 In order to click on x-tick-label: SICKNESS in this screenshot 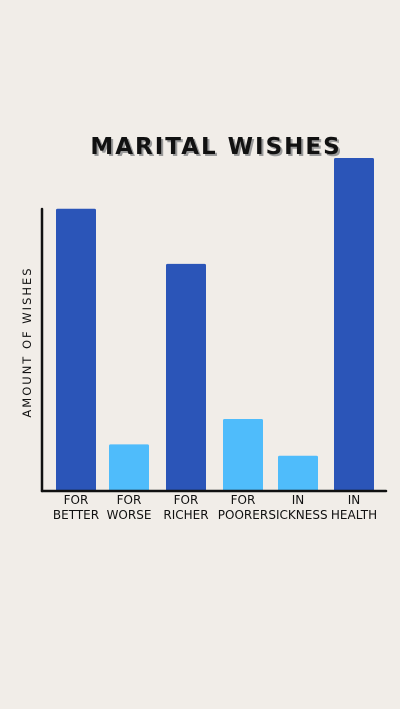, I will do `click(297, 515)`.